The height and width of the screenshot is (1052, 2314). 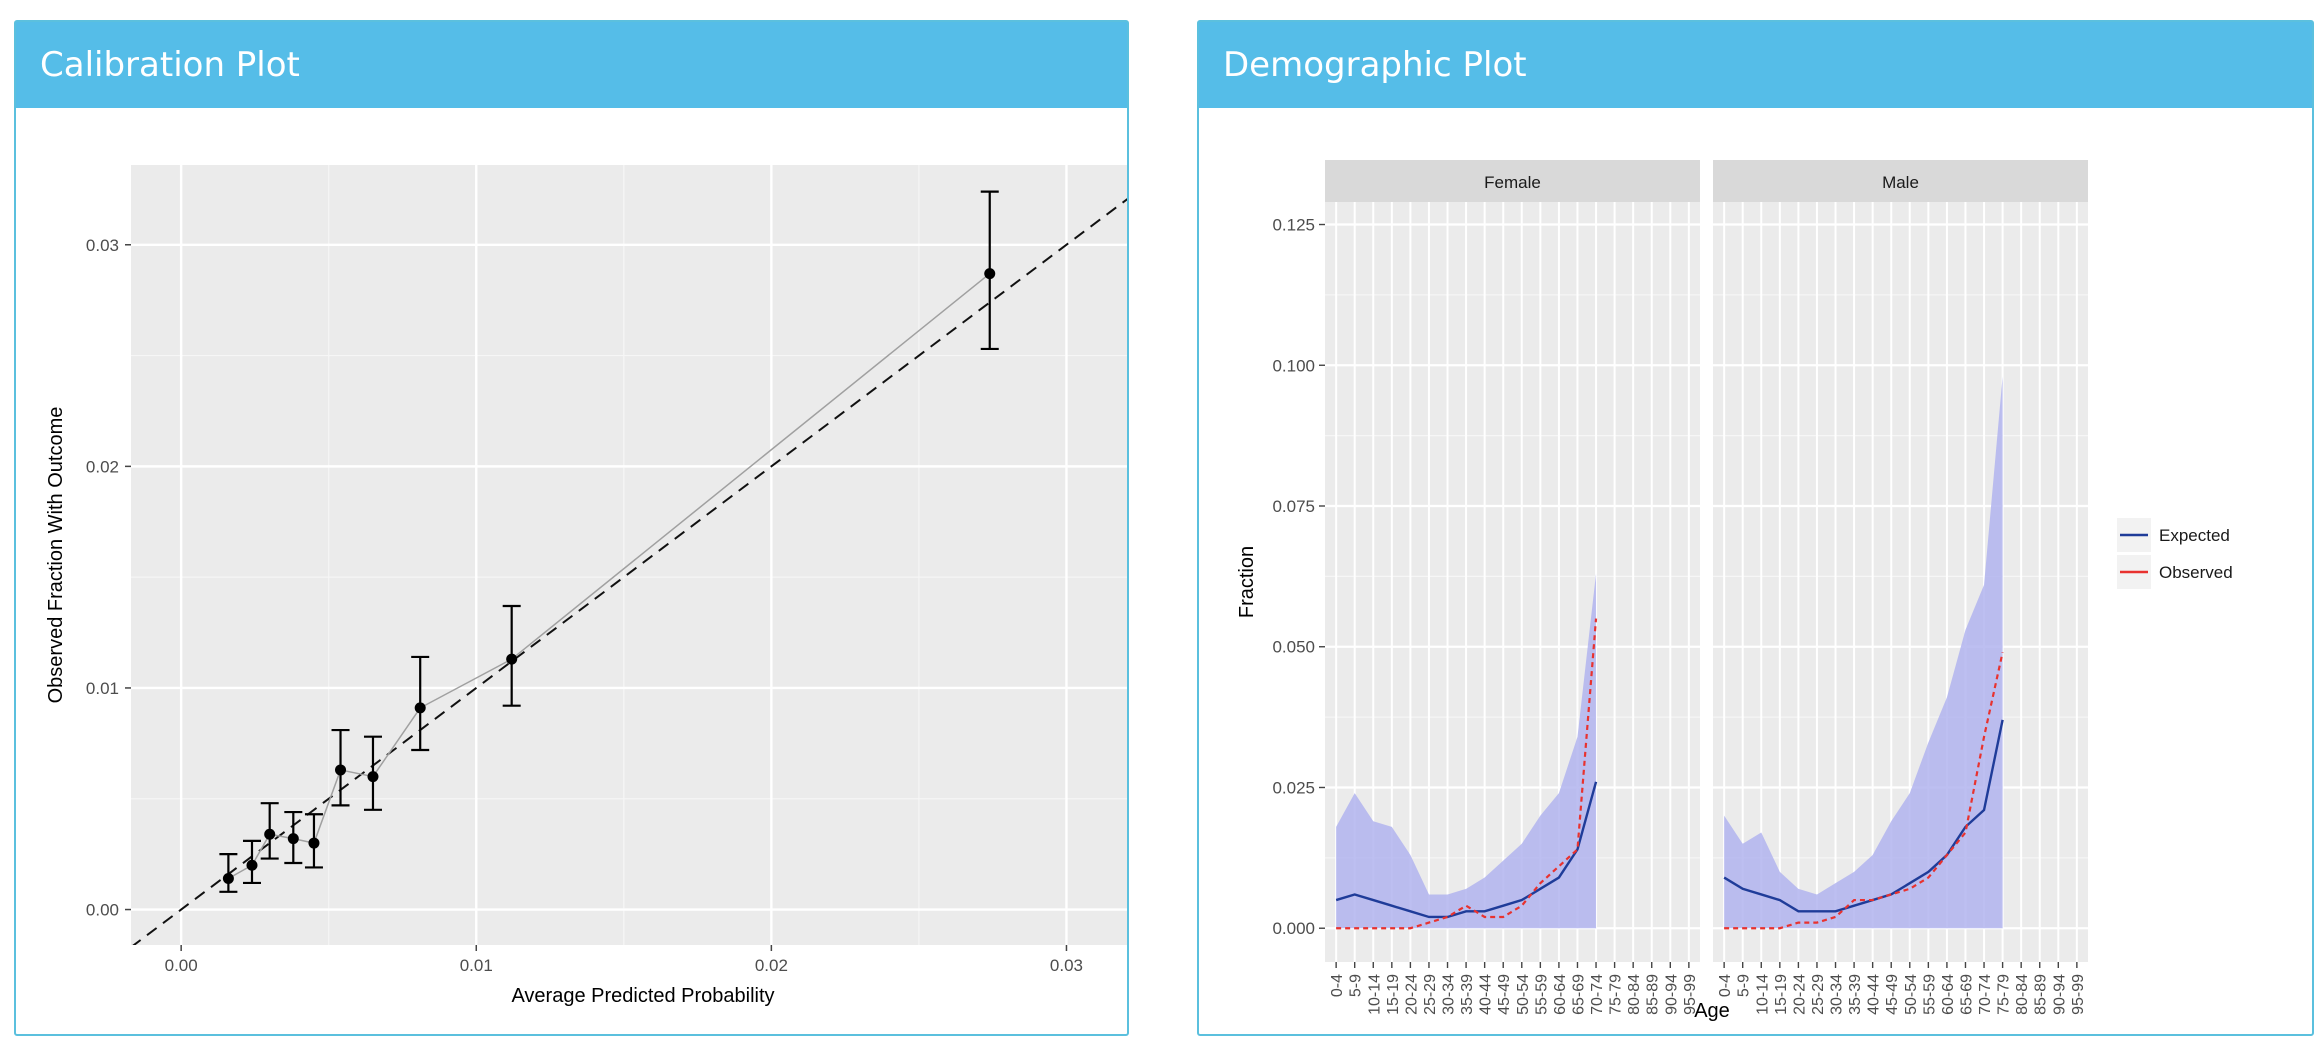 What do you see at coordinates (1293, 225) in the screenshot?
I see `y-tick-label: 0.125` at bounding box center [1293, 225].